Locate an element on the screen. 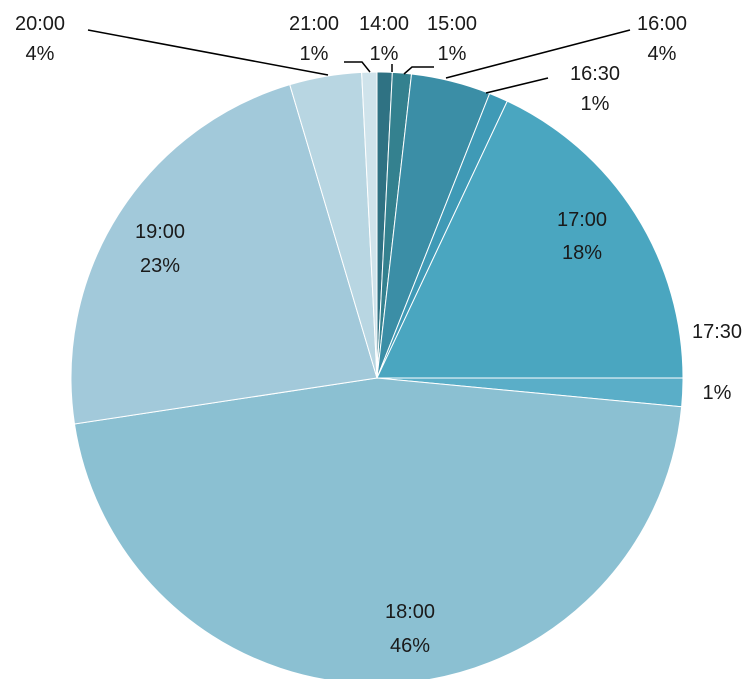 Image resolution: width=751 pixels, height=679 pixels. leader-lines is located at coordinates (359, 61).